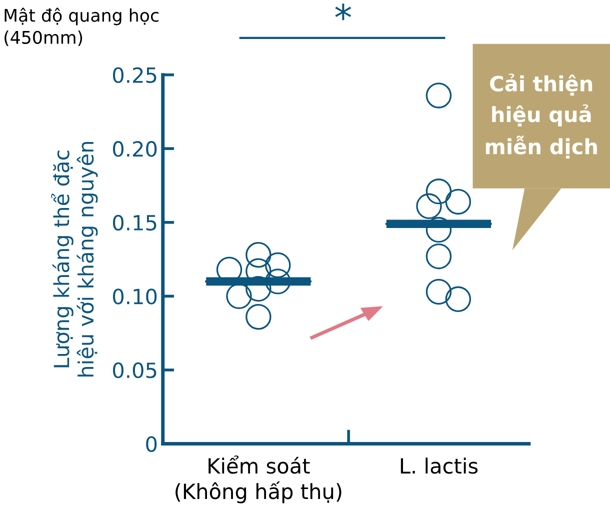 The height and width of the screenshot is (516, 610). I want to click on x-tick-label: L. lactis, so click(439, 466).